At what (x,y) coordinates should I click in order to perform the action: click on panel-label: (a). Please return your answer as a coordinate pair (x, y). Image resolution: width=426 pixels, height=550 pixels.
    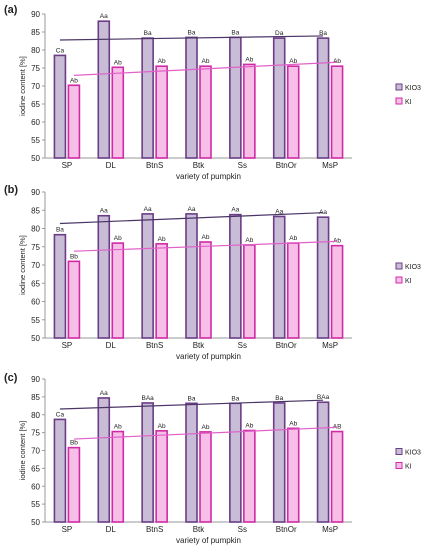
    Looking at the image, I should click on (11, 10).